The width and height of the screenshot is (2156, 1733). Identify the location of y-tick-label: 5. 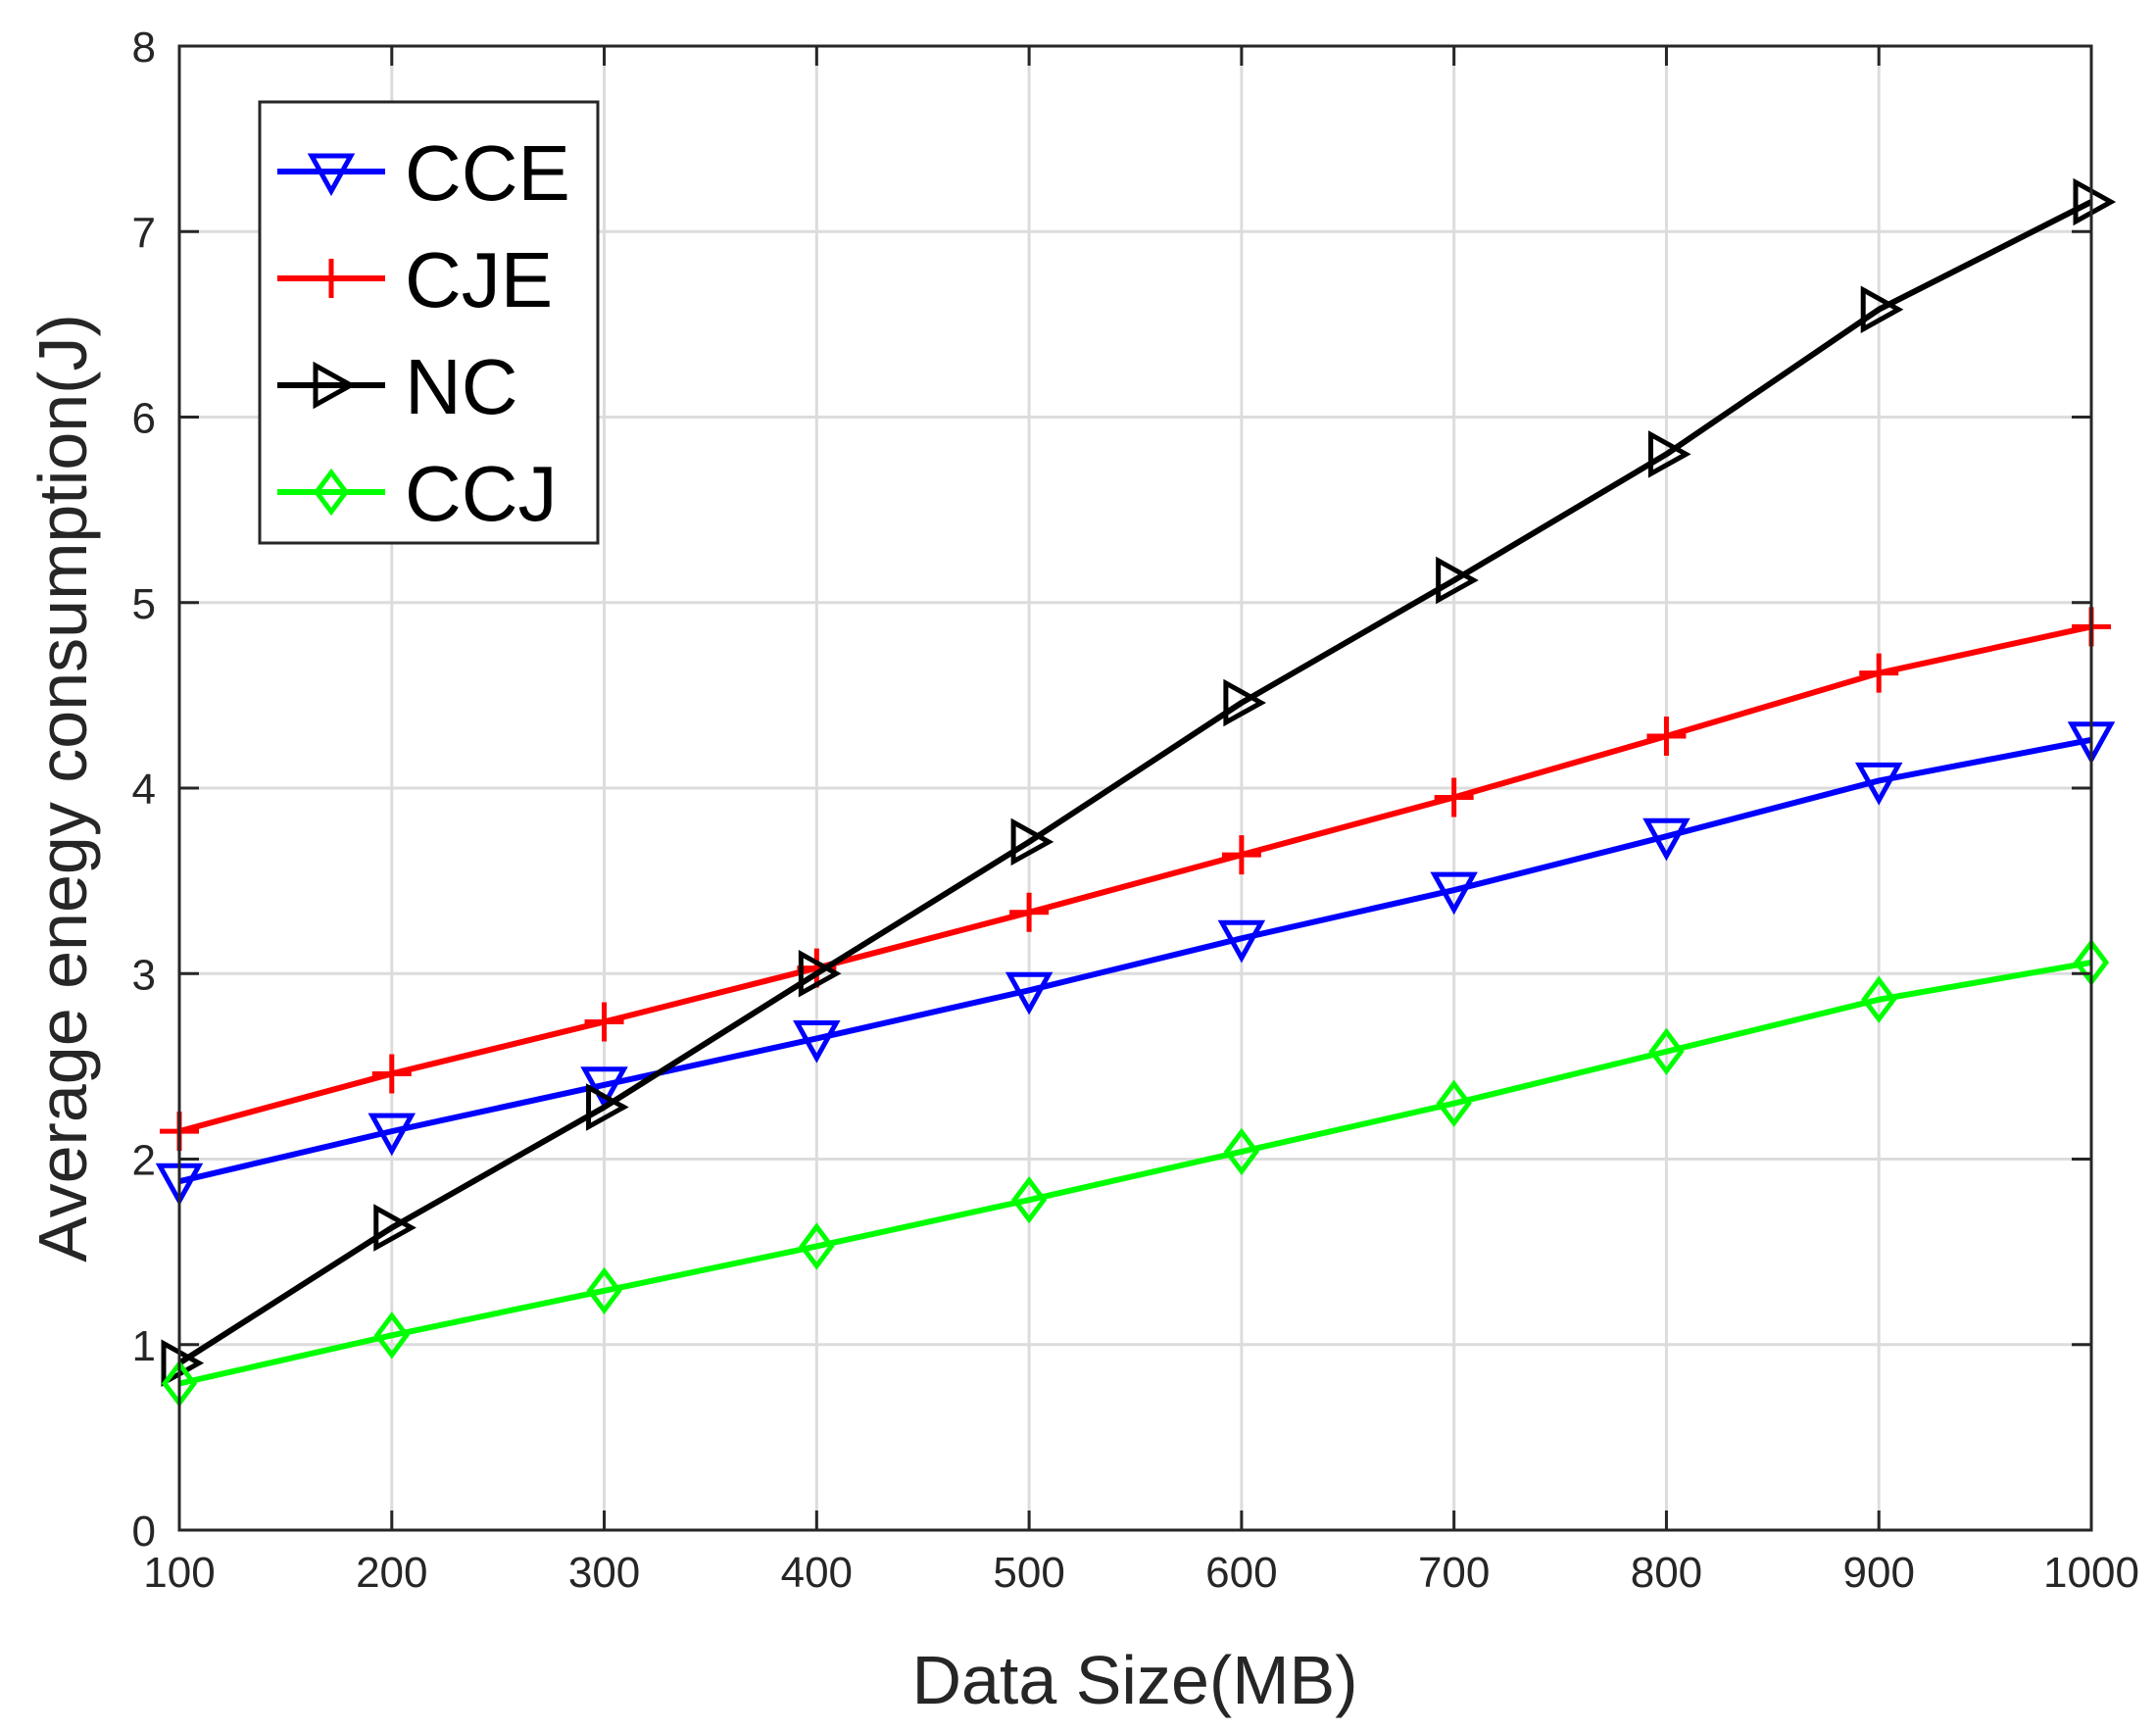
(144, 604).